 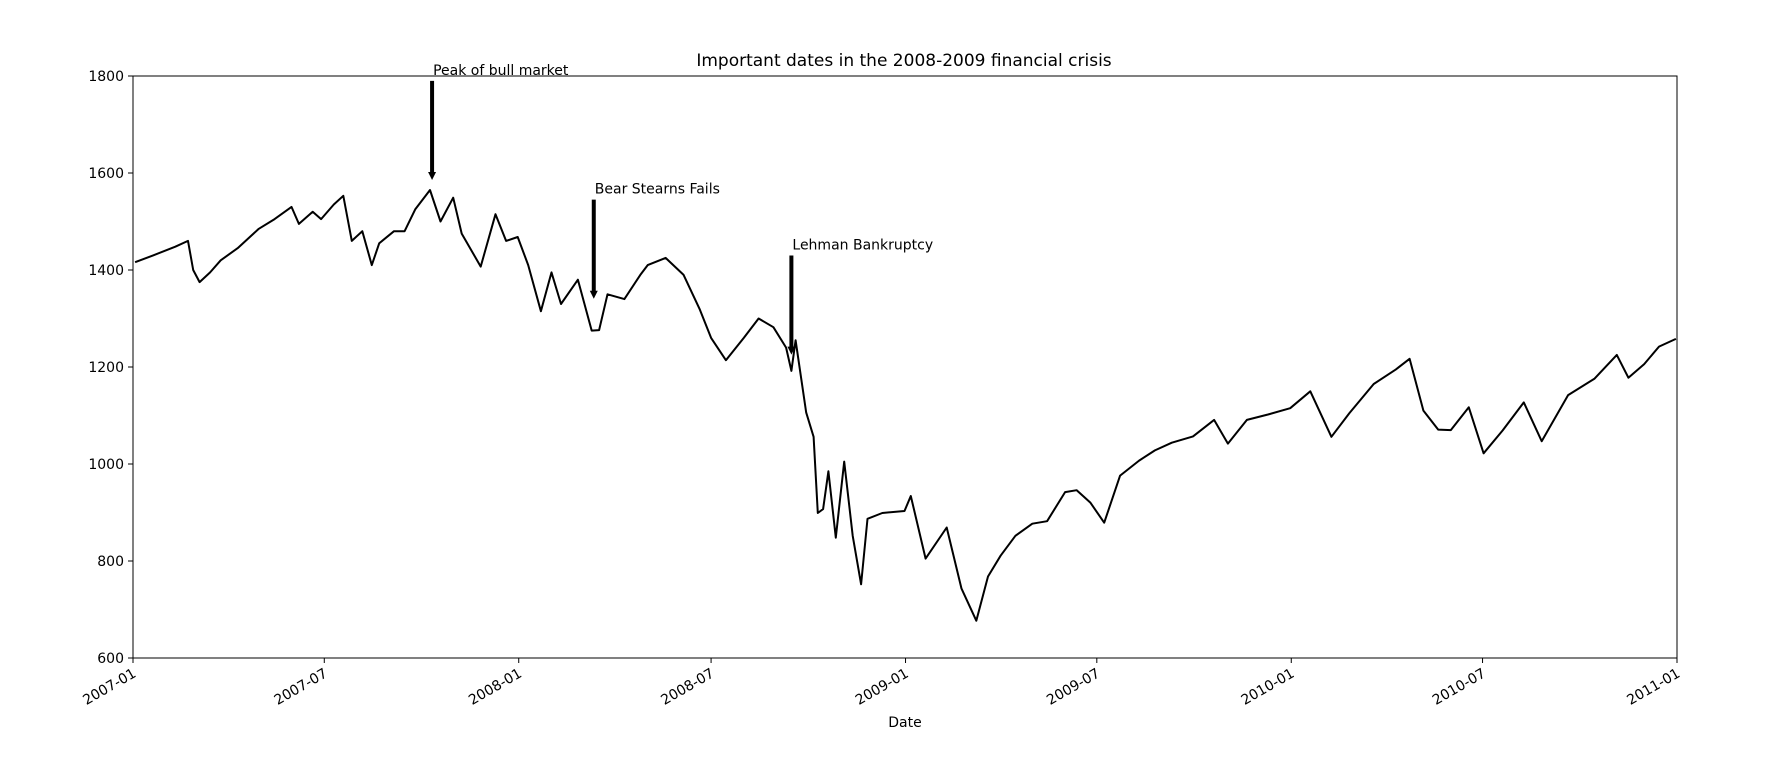 I want to click on x-tick-label: 2007-07, so click(x=301, y=687).